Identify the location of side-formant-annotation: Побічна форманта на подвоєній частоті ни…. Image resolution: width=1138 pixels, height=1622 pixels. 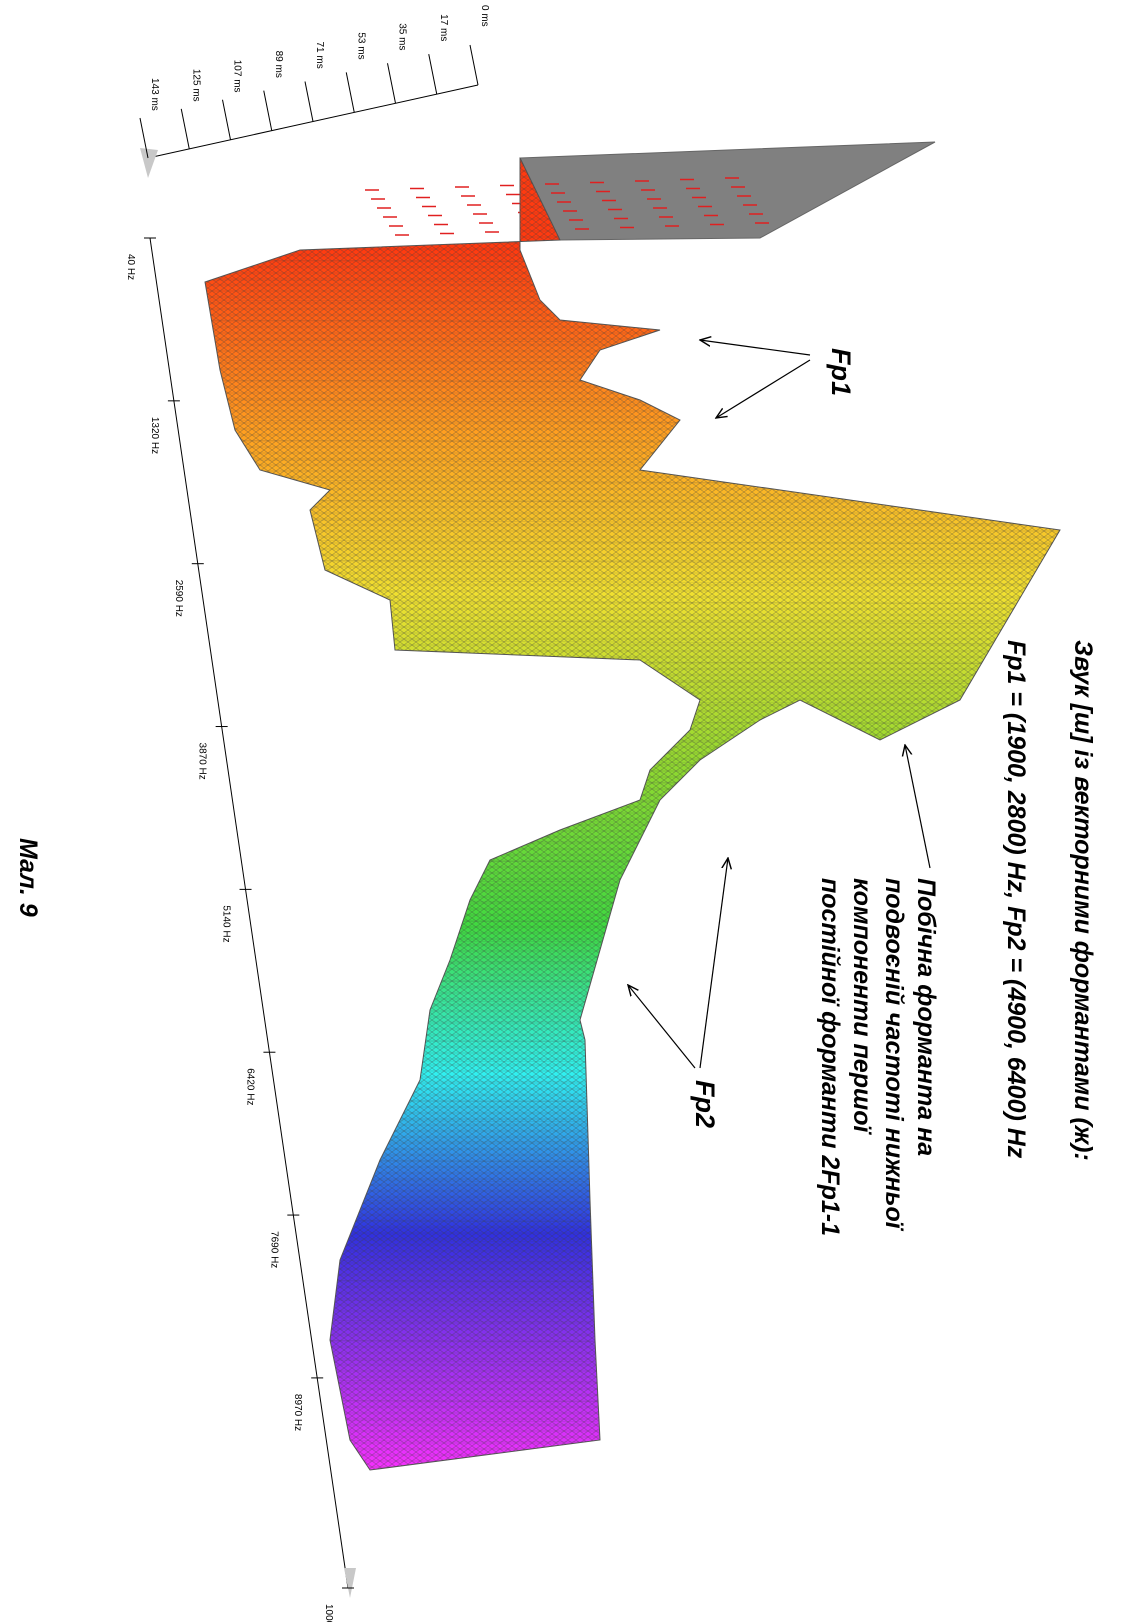
(878, 990).